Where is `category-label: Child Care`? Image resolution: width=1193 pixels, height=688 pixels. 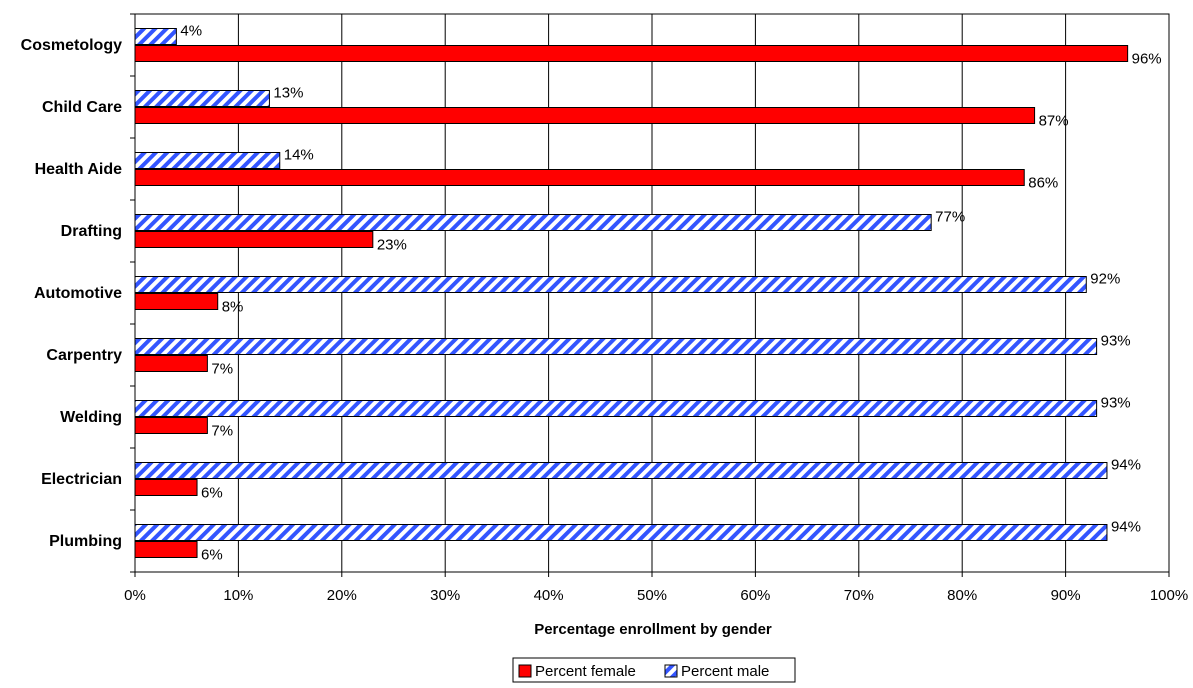
category-label: Child Care is located at coordinates (82, 107).